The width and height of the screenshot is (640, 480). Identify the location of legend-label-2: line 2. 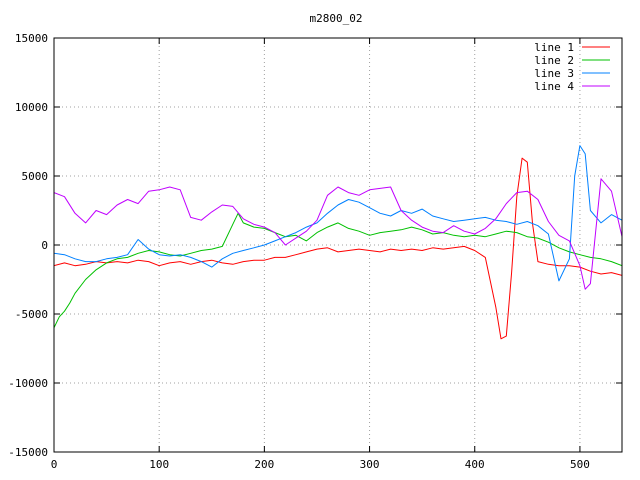
(554, 60).